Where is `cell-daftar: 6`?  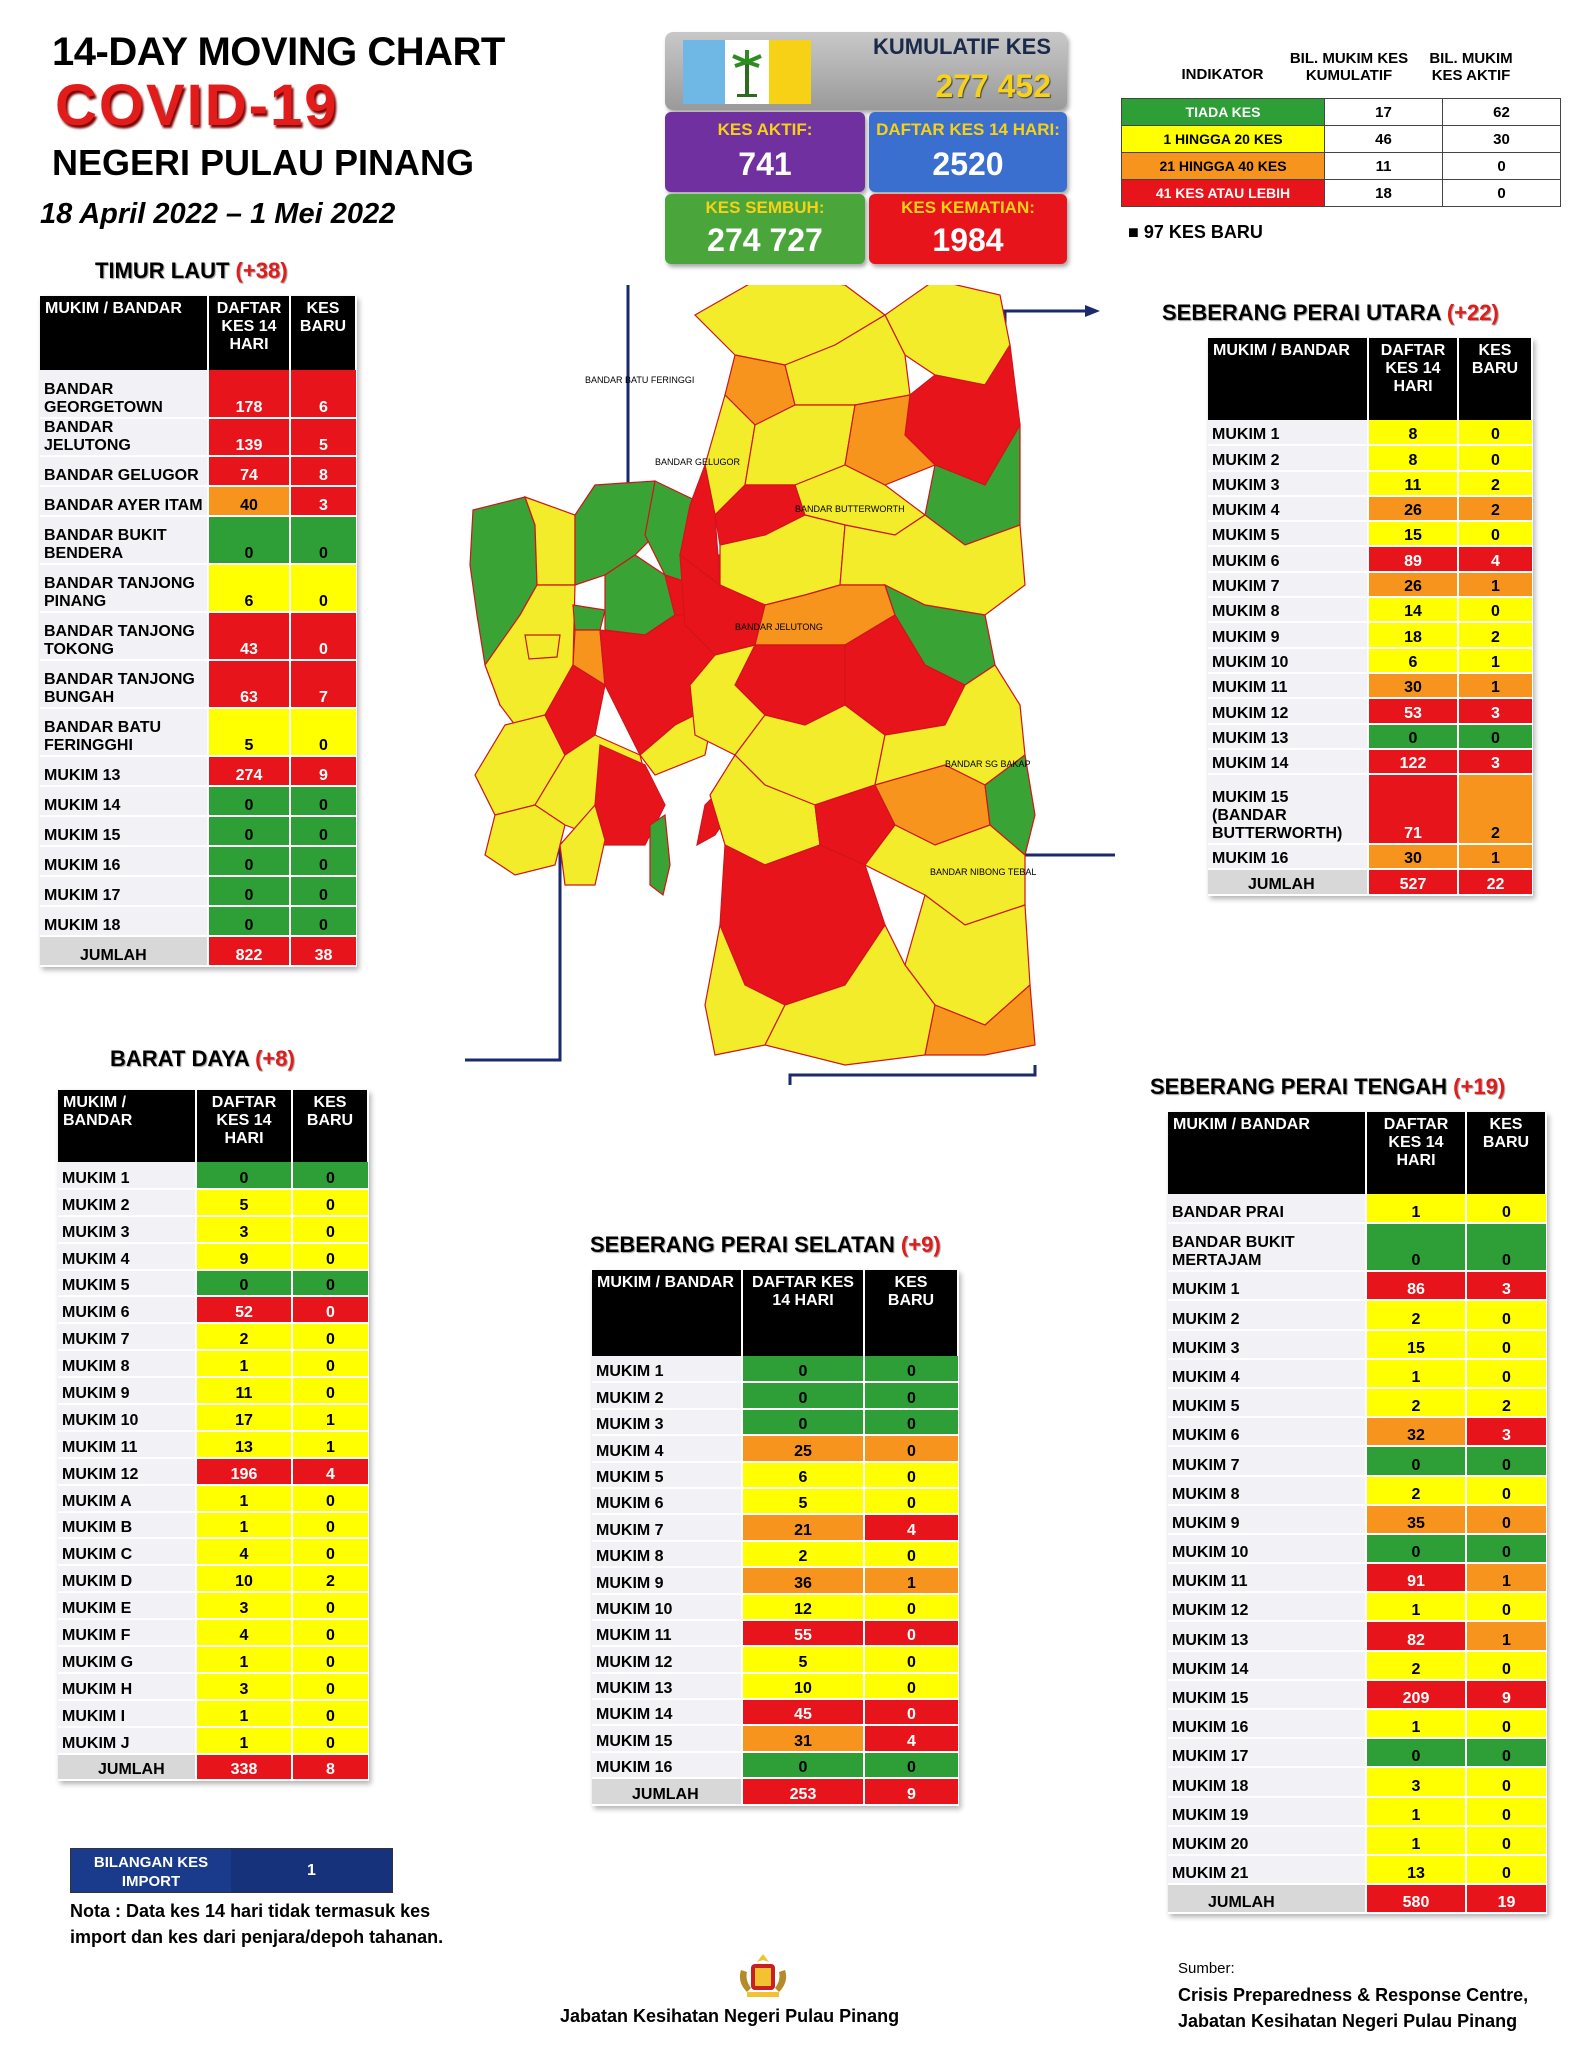
cell-daftar: 6 is located at coordinates (802, 1475).